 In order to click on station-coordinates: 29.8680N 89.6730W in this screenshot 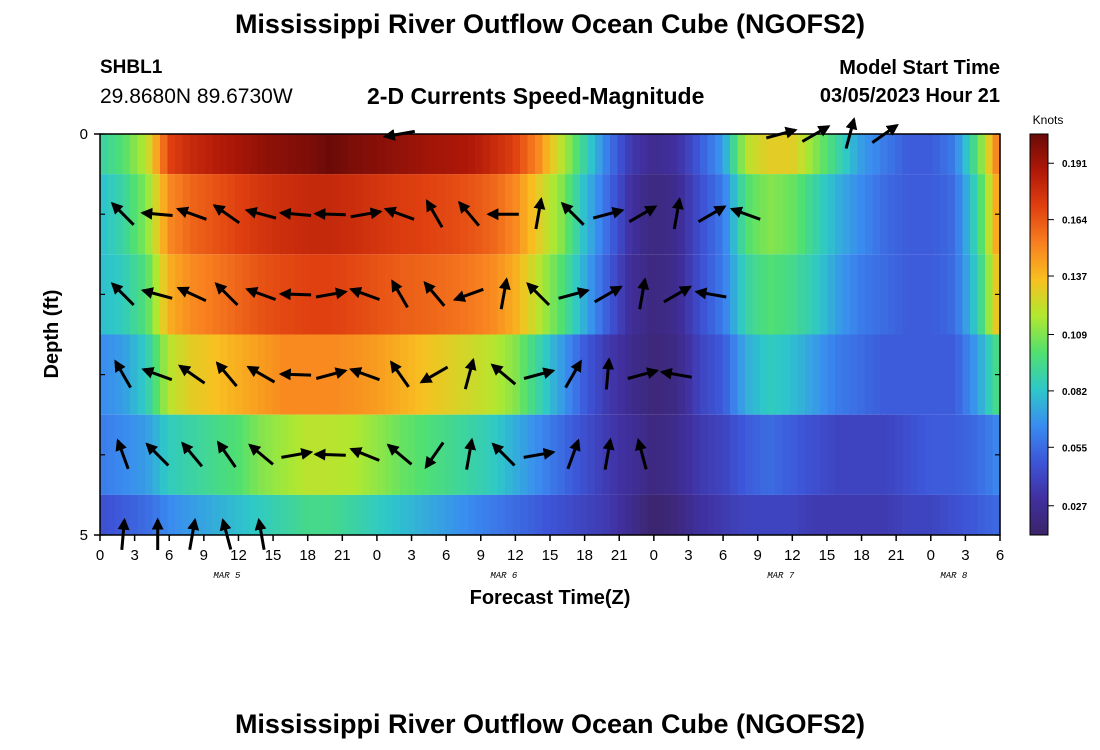, I will do `click(196, 96)`.